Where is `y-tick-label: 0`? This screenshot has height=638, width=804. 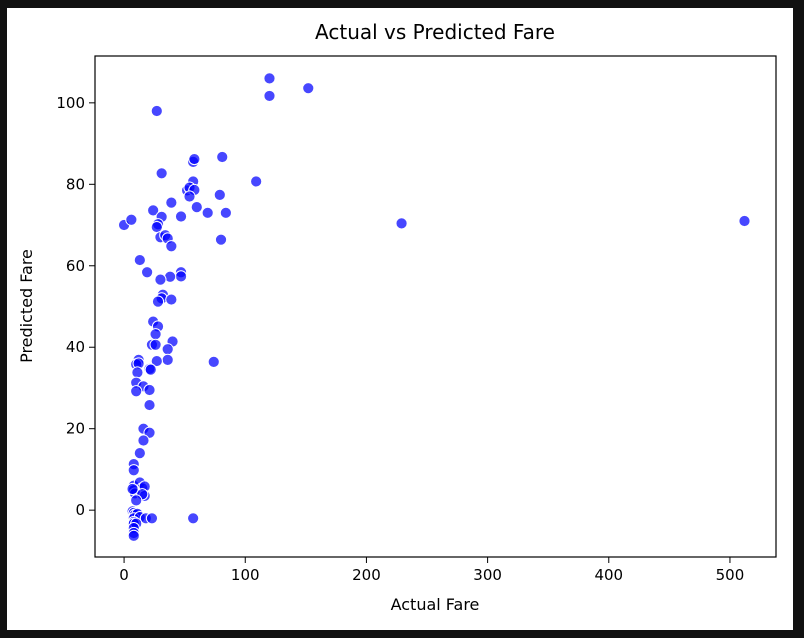 y-tick-label: 0 is located at coordinates (80, 510).